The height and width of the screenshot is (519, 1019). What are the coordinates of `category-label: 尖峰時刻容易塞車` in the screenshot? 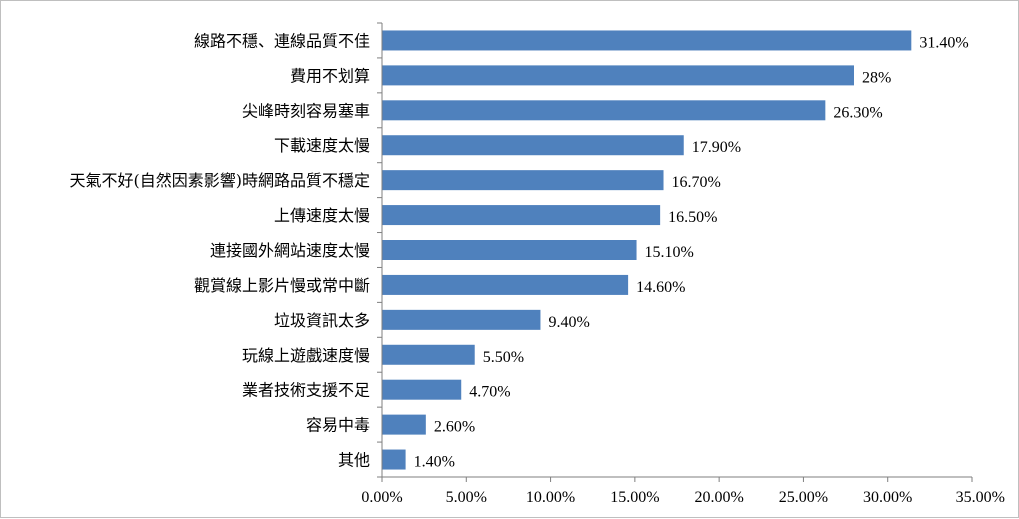 It's located at (306, 110).